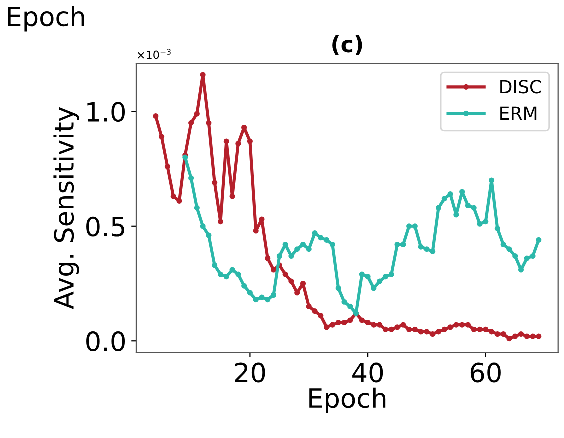  Describe the element at coordinates (518, 113) in the screenshot. I see `legend-label: ERM` at that location.